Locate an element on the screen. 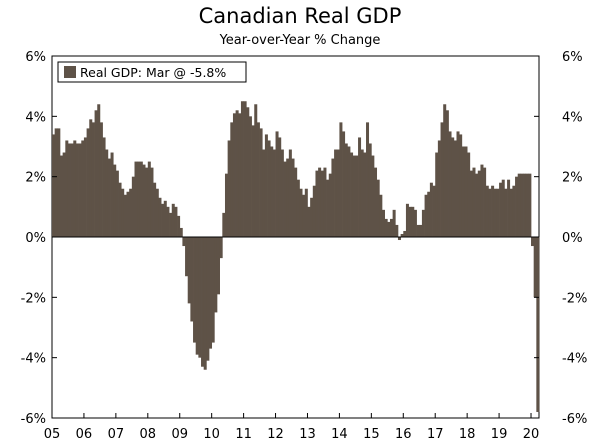 The height and width of the screenshot is (445, 600). x-tick-label: 10 is located at coordinates (211, 434).